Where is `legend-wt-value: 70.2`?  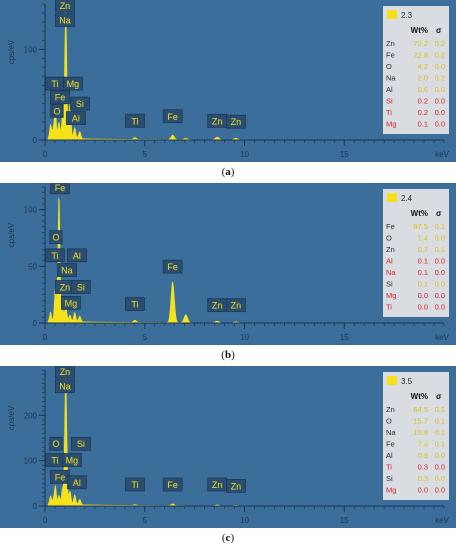
legend-wt-value: 70.2 is located at coordinates (420, 43).